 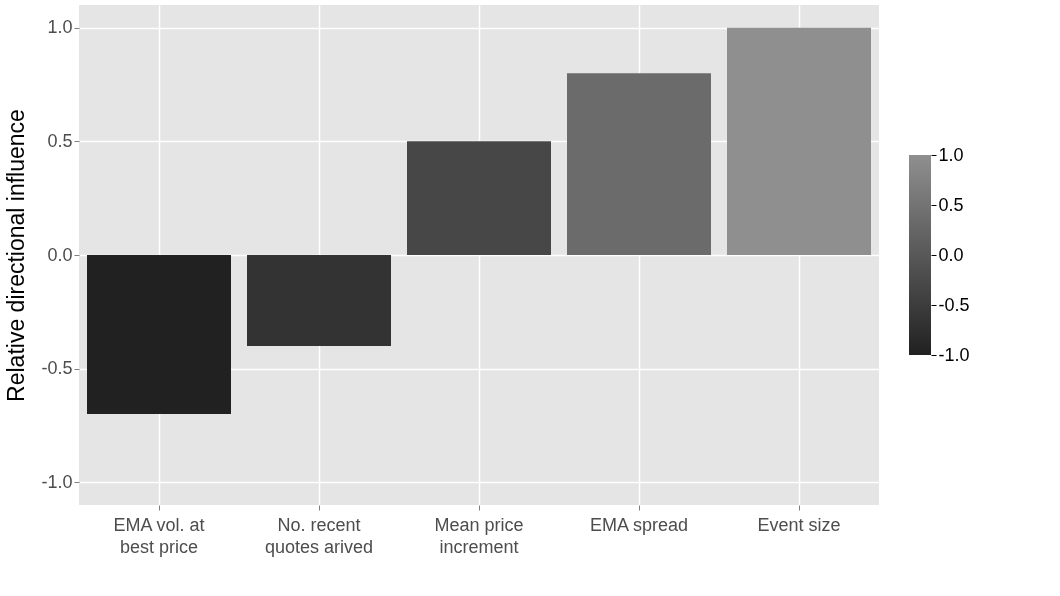 I want to click on y-tick-label: -1.0, so click(x=57, y=481).